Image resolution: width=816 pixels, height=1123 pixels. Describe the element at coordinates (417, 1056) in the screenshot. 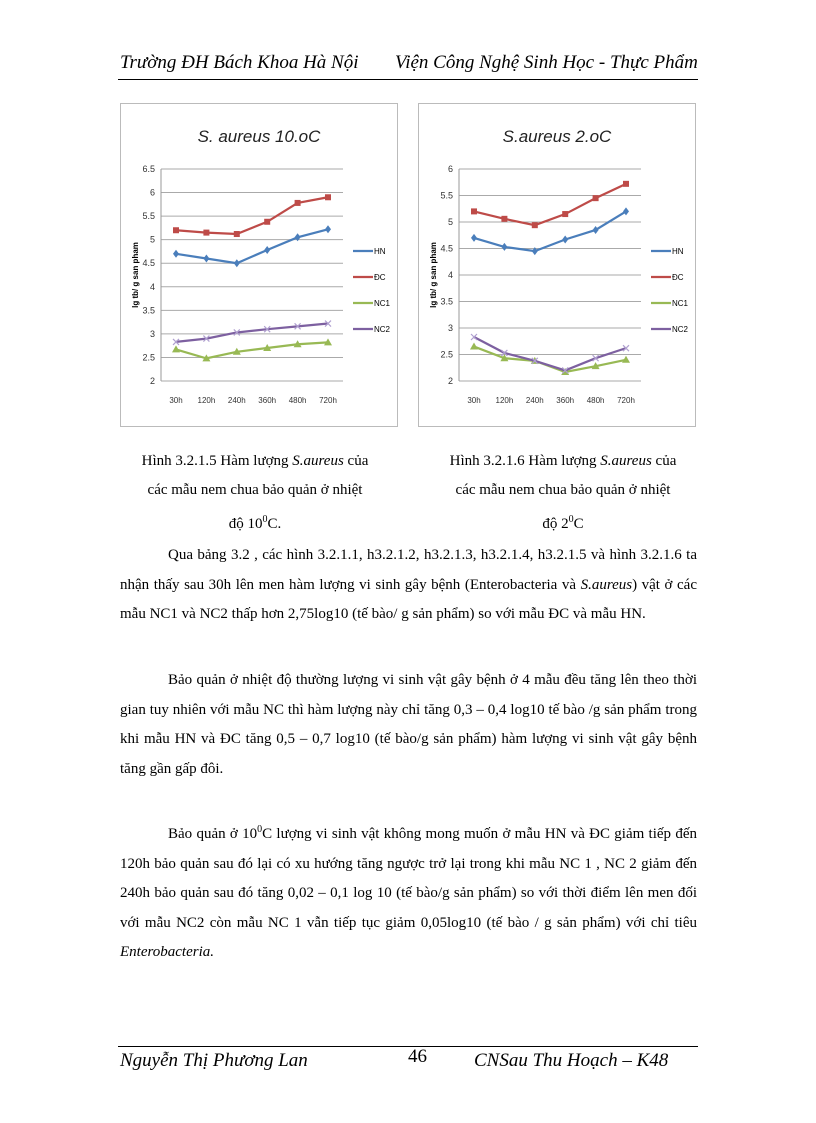

I see `page-number: 46` at that location.